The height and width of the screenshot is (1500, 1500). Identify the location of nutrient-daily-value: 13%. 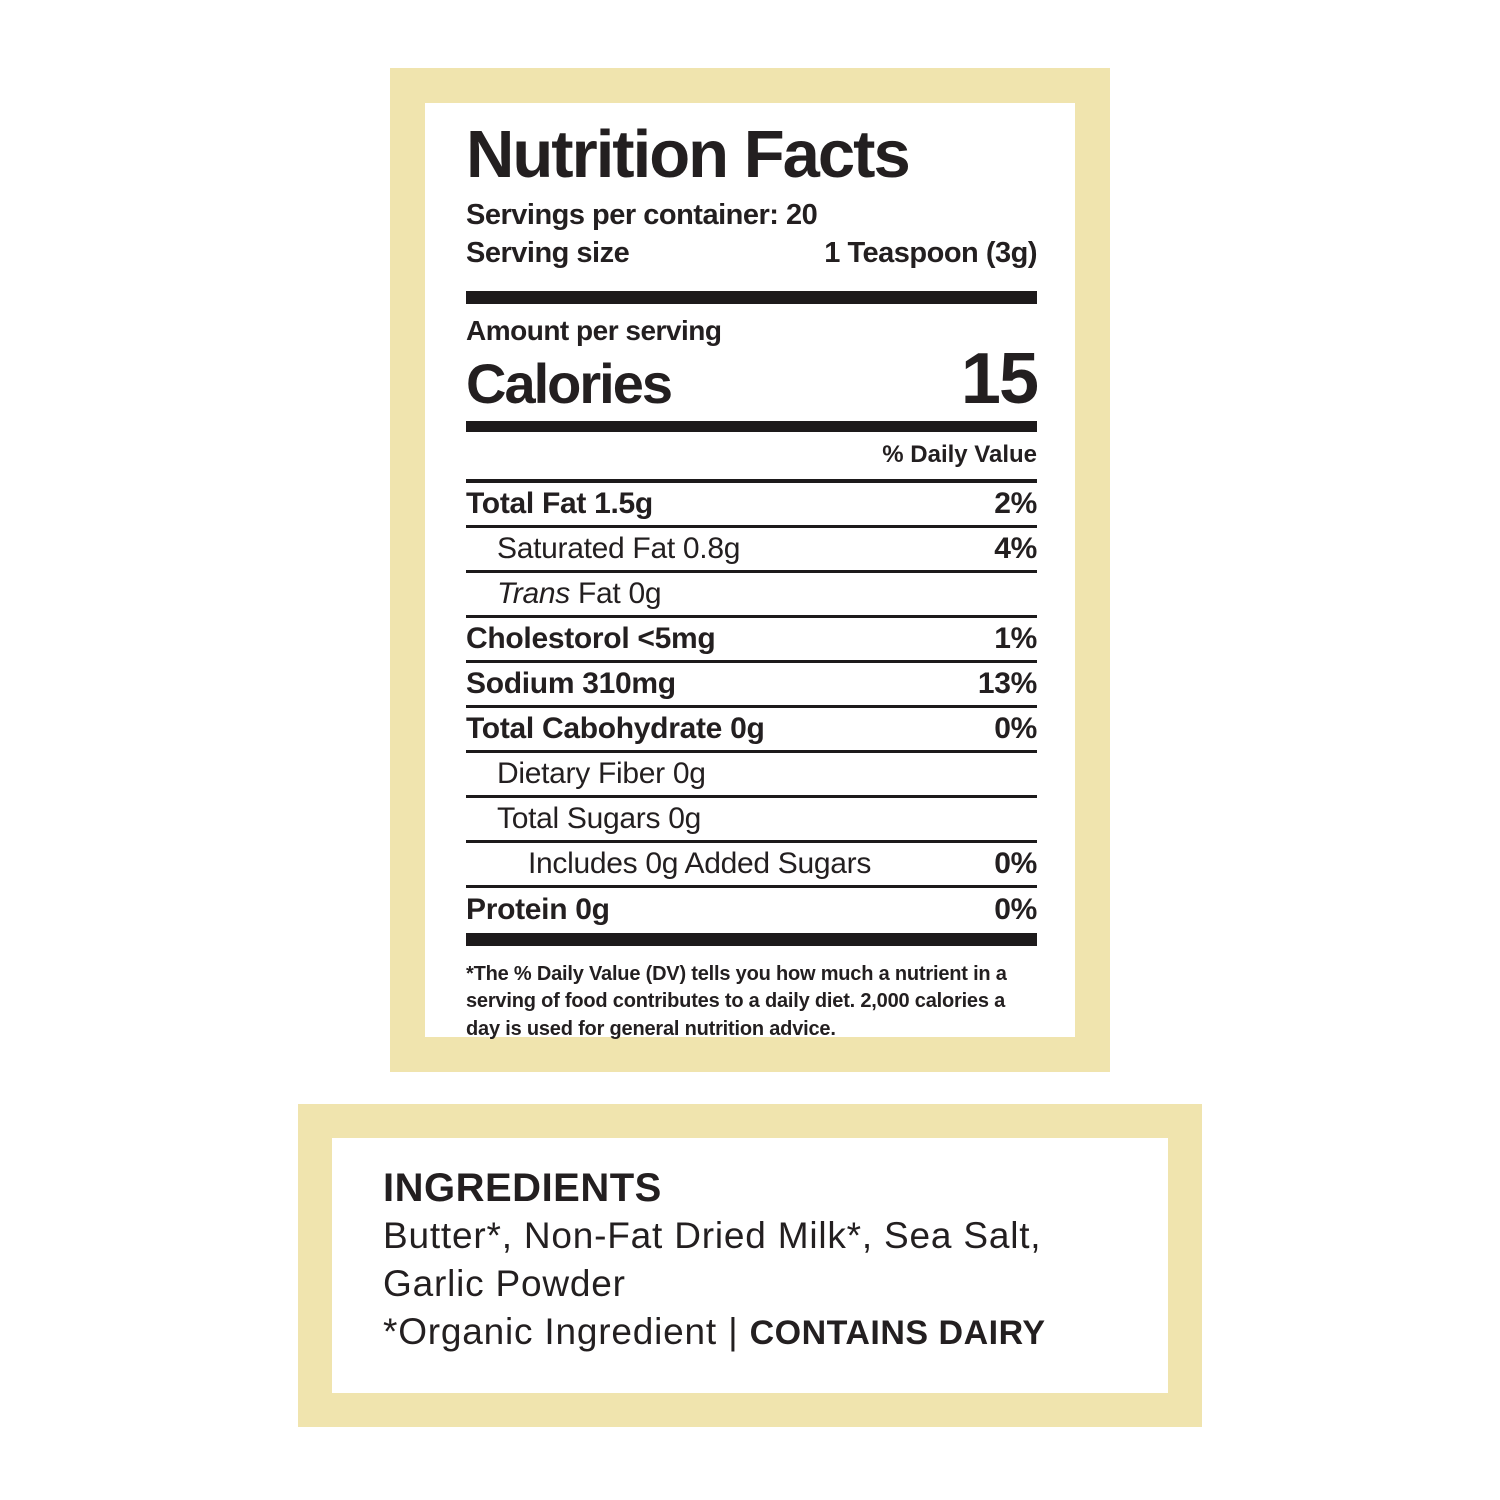
(1007, 683).